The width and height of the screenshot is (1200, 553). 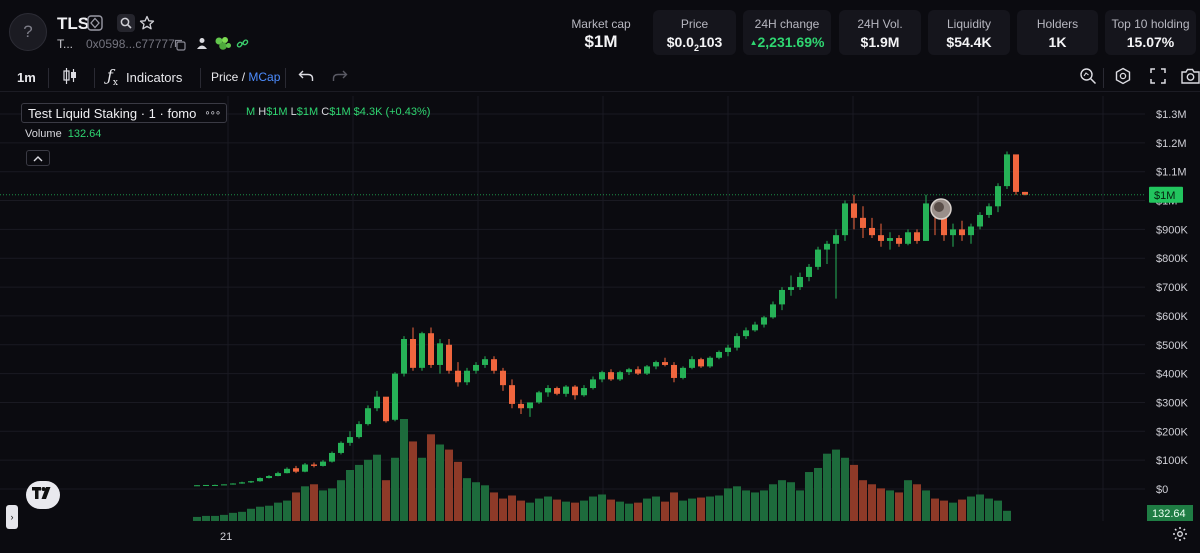 What do you see at coordinates (225, 77) in the screenshot?
I see `price-option: Price` at bounding box center [225, 77].